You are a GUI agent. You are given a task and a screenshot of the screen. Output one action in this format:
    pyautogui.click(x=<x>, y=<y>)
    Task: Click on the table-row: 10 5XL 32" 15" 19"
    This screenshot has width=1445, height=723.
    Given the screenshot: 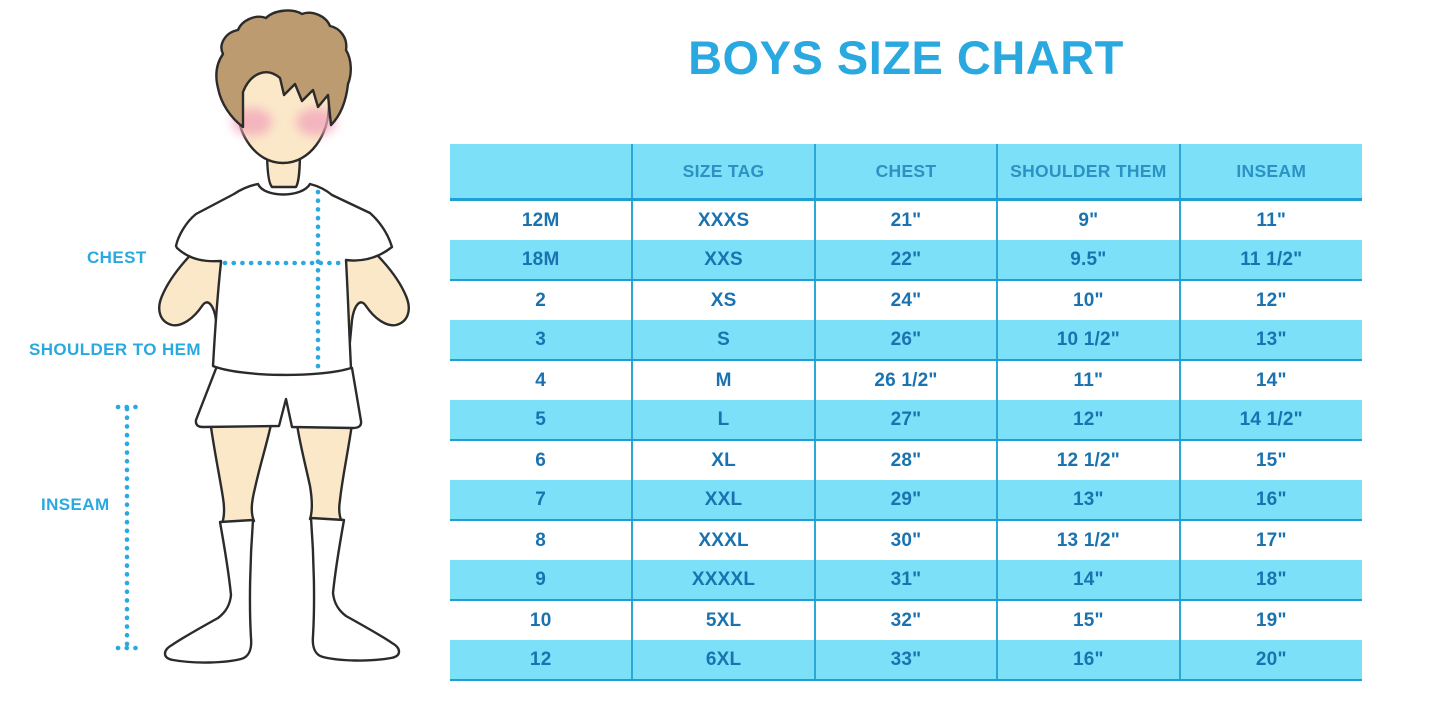 What is the action you would take?
    pyautogui.click(x=906, y=620)
    